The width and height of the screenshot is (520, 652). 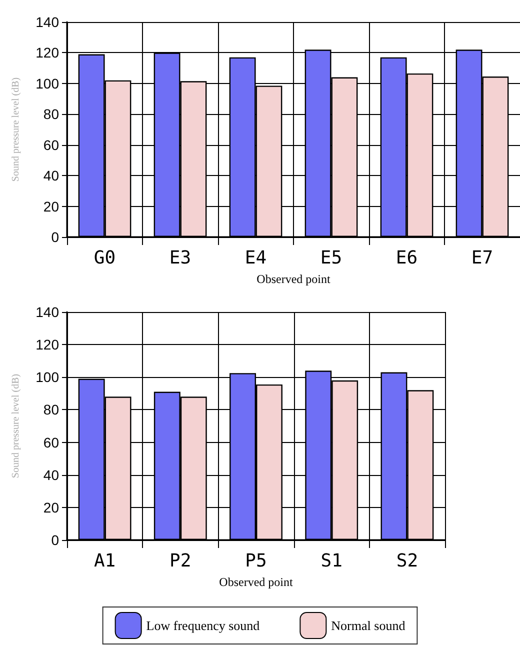 What do you see at coordinates (407, 258) in the screenshot?
I see `x-tick-label: E6` at bounding box center [407, 258].